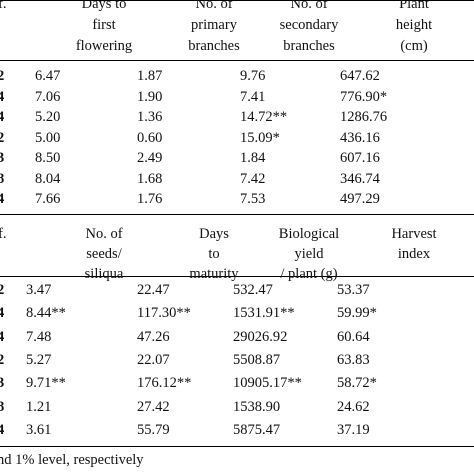 The height and width of the screenshot is (474, 474). What do you see at coordinates (267, 383) in the screenshot?
I see `table-cell: 10905.17**` at bounding box center [267, 383].